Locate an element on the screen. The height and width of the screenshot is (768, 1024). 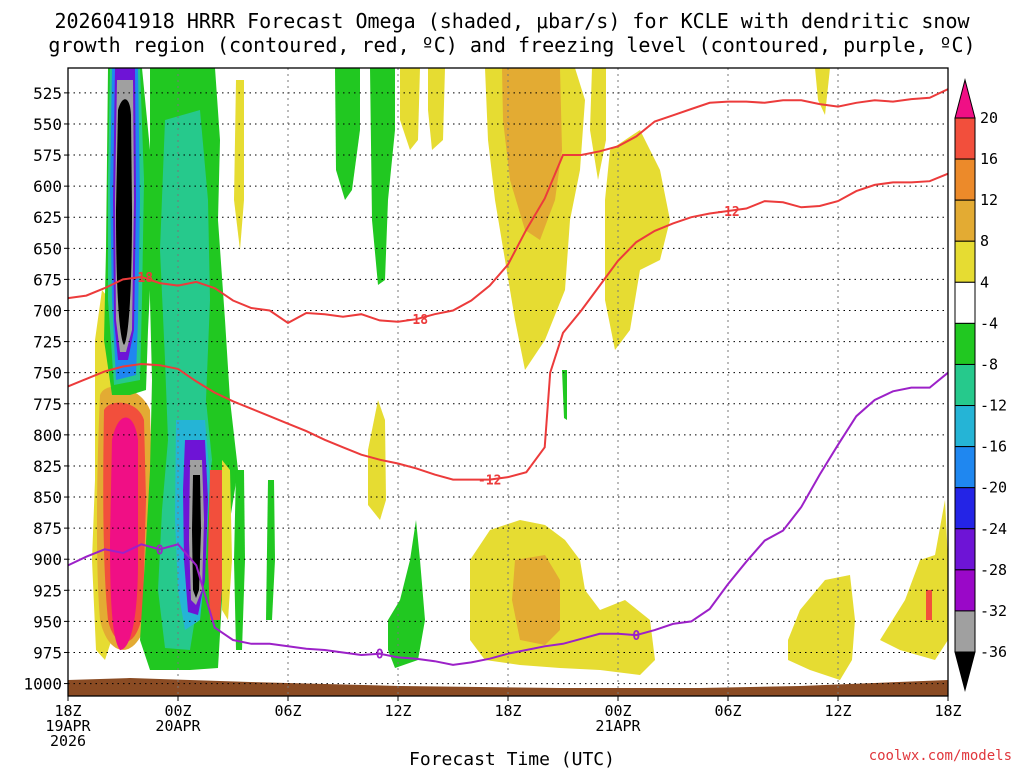
omega-pos-orange-18z-upper is located at coordinates (532, 154).